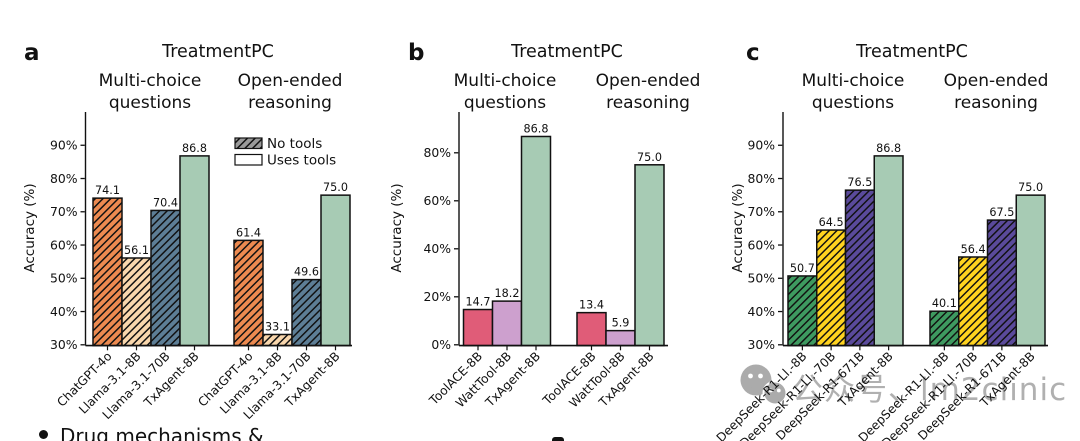  Describe the element at coordinates (802, 268) in the screenshot. I see `bar-value-label: 50.7` at that location.